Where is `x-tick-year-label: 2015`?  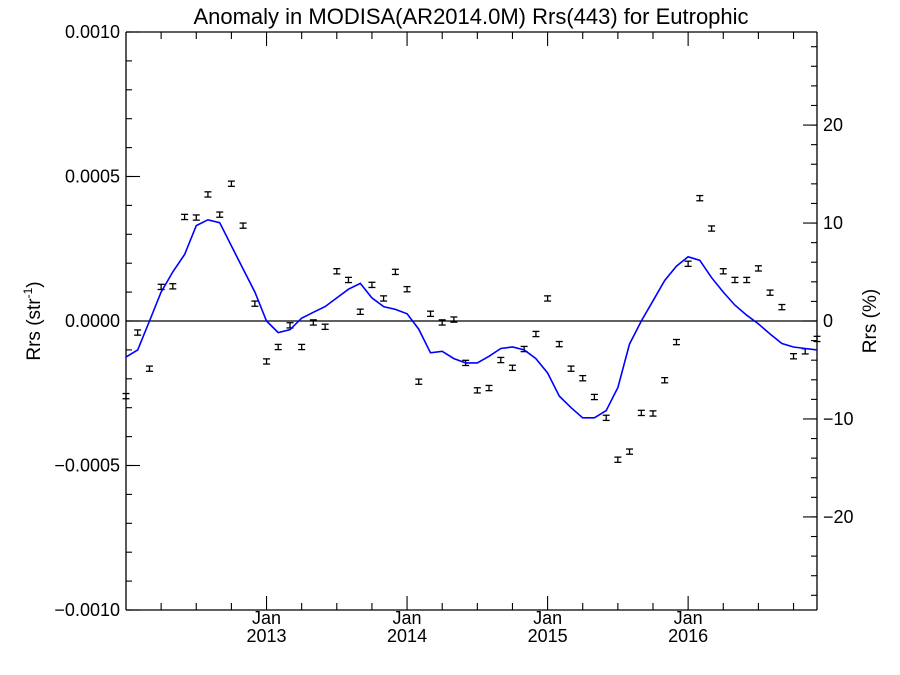
x-tick-year-label: 2015 is located at coordinates (548, 636).